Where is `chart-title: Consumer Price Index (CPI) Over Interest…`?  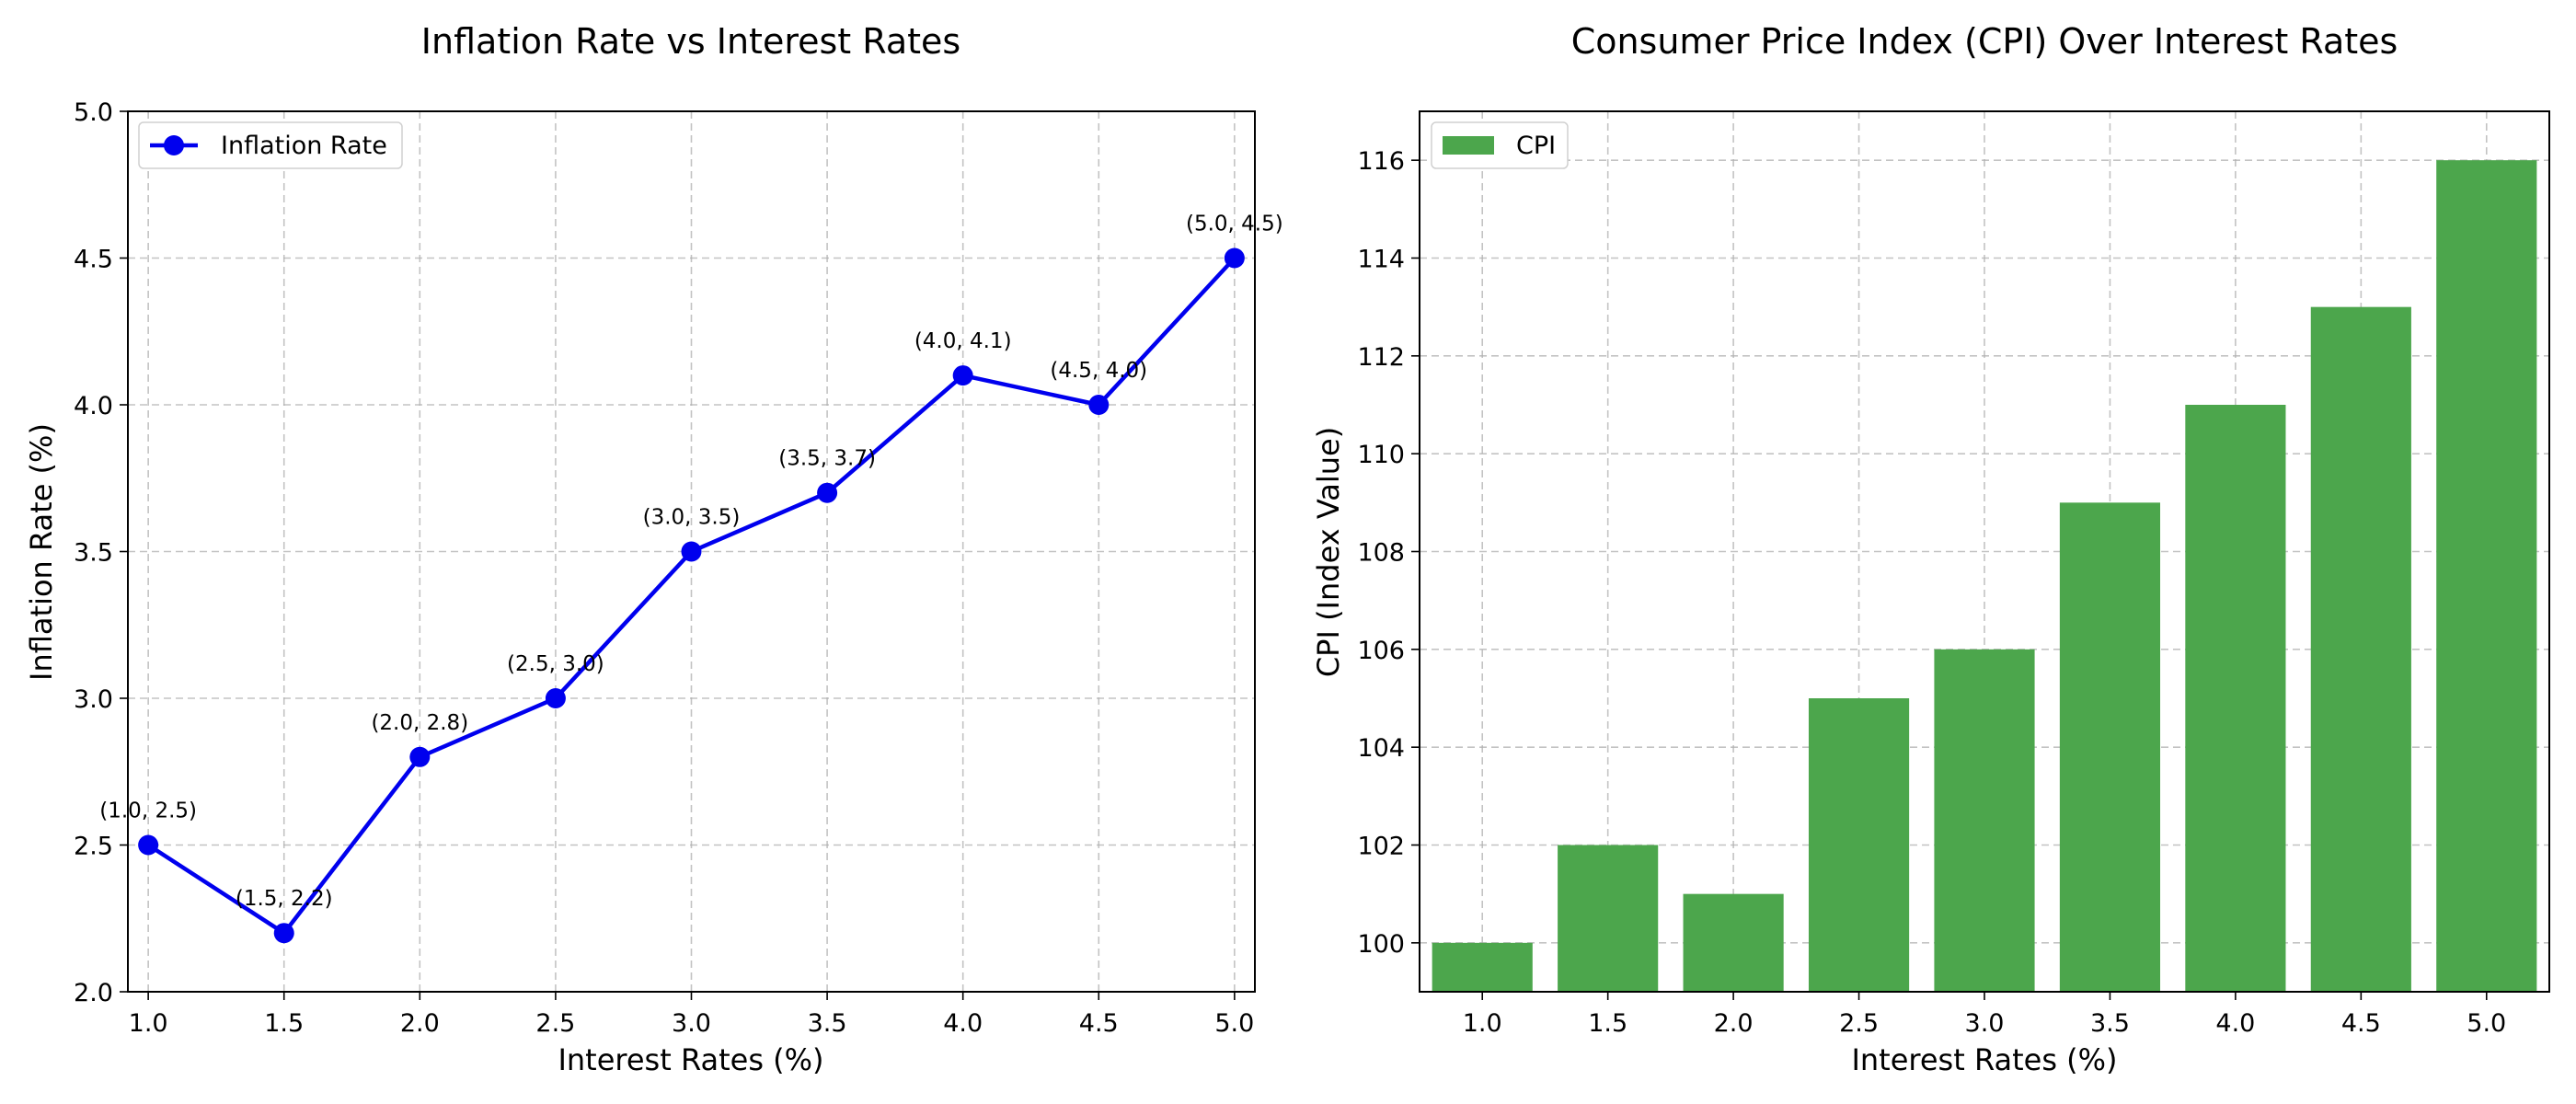 chart-title: Consumer Price Index (CPI) Over Interest… is located at coordinates (1984, 41).